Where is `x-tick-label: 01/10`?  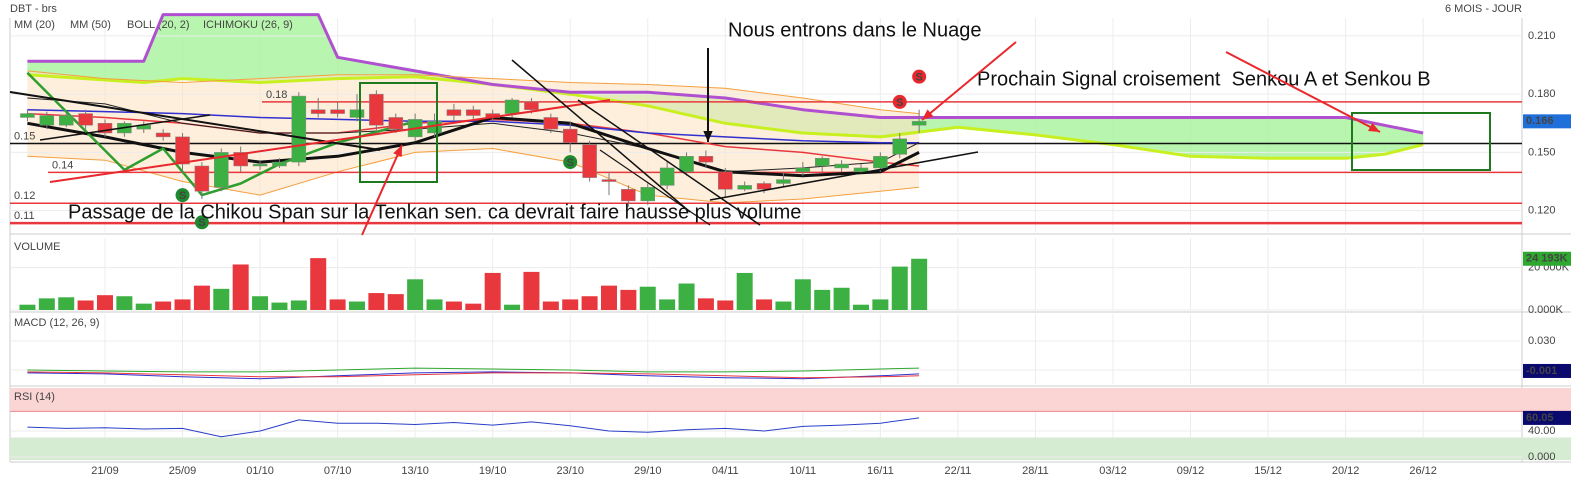 x-tick-label: 01/10 is located at coordinates (260, 471).